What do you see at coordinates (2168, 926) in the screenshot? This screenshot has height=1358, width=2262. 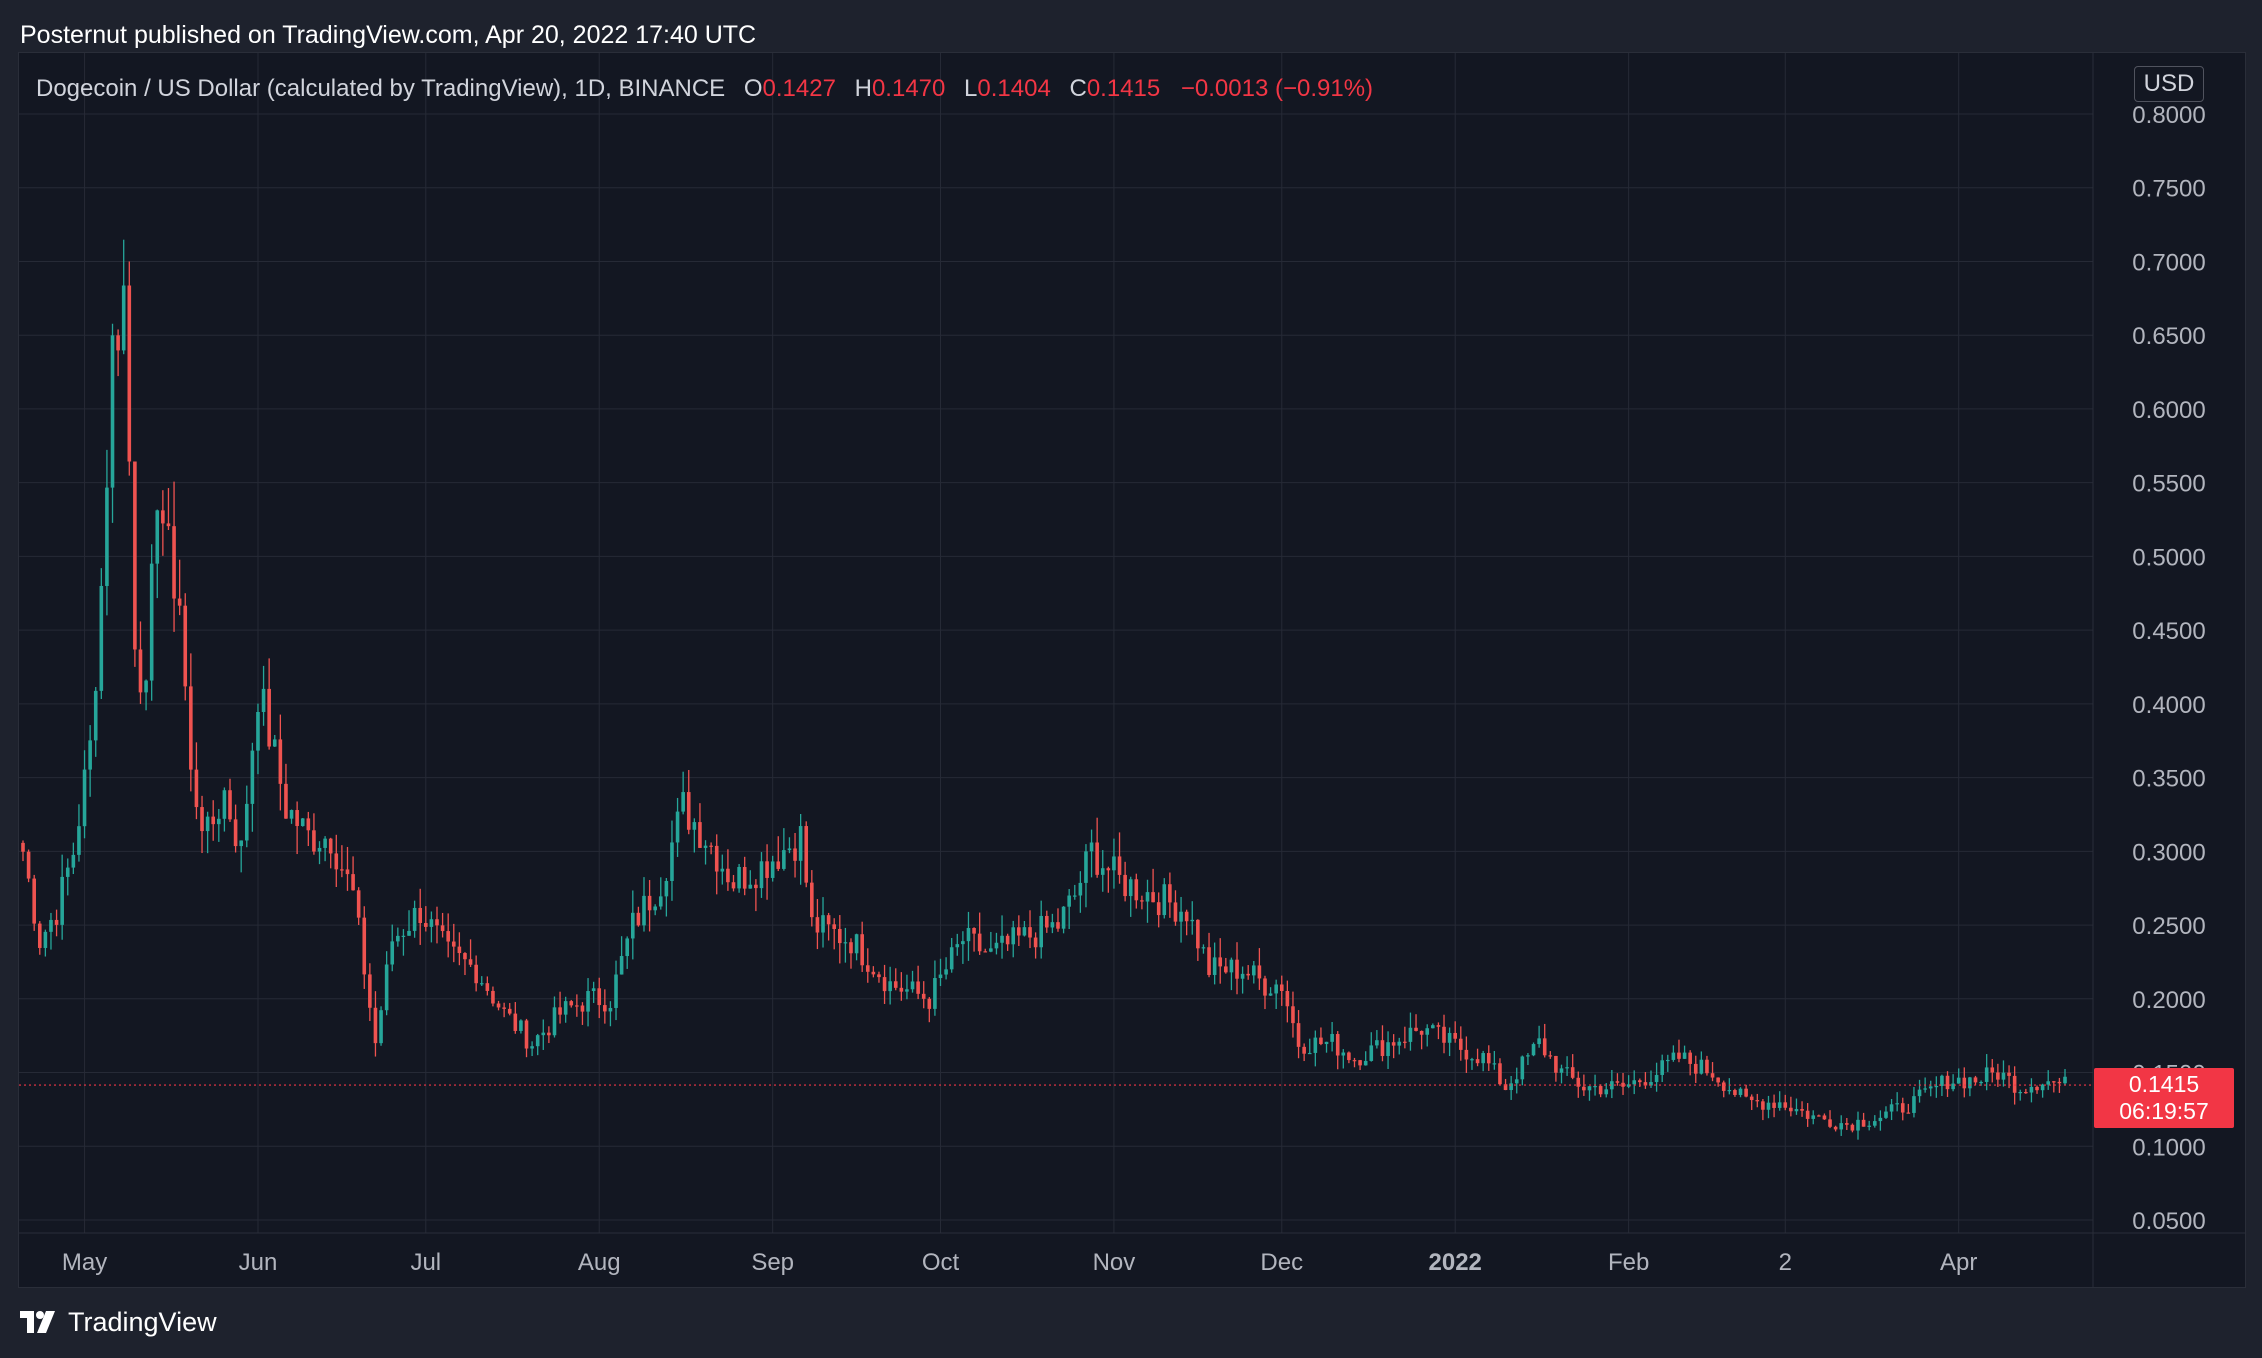 I see `y-tick-label: 0.2500` at bounding box center [2168, 926].